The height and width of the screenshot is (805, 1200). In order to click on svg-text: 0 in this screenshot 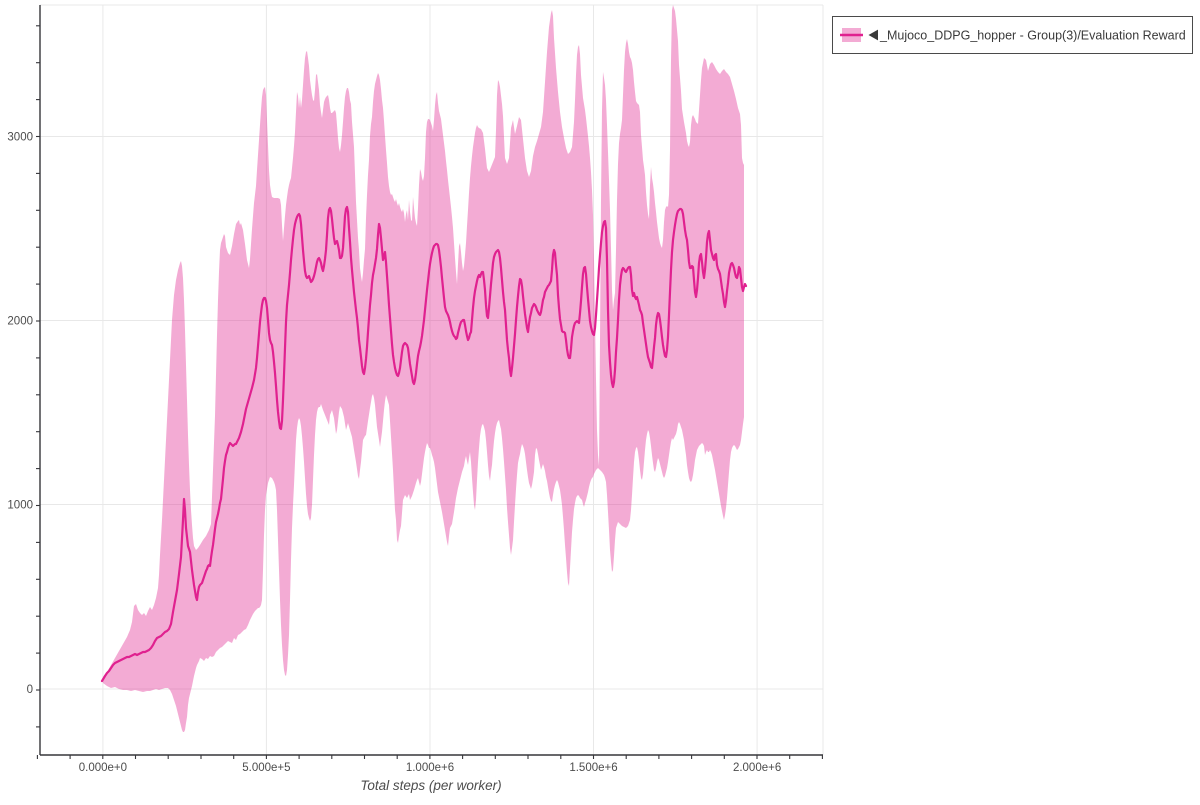, I will do `click(30, 690)`.